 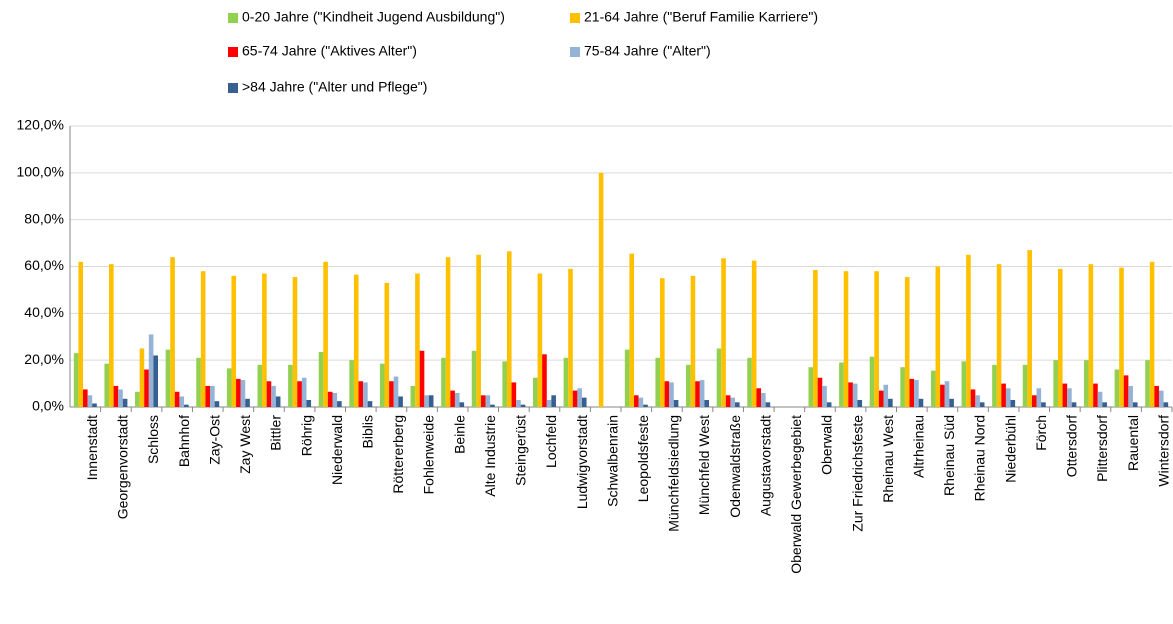 I want to click on x-tick-label: Oberwald, so click(x=827, y=445).